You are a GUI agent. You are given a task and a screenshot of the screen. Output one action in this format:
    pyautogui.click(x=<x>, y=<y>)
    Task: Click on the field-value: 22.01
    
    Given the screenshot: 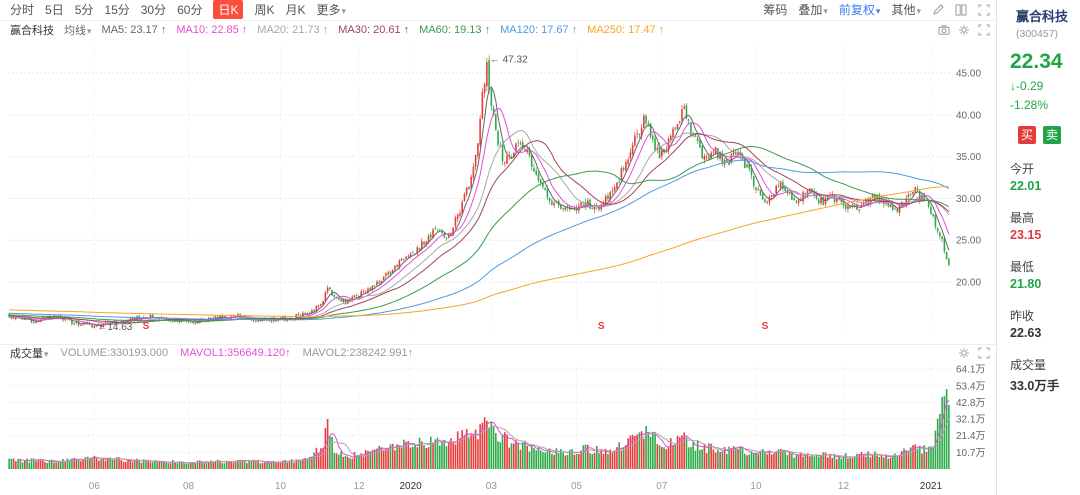 What is the action you would take?
    pyautogui.click(x=1026, y=186)
    